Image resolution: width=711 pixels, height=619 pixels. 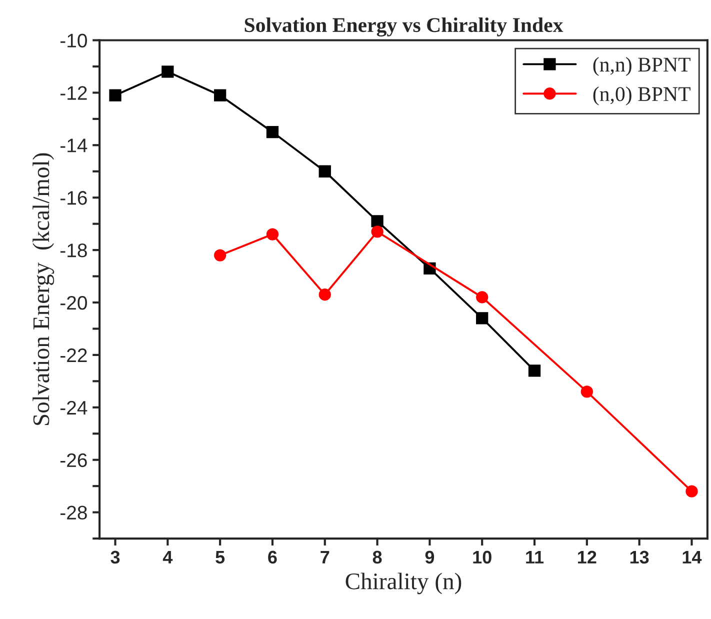 What do you see at coordinates (535, 557) in the screenshot?
I see `x-tick-label: 11` at bounding box center [535, 557].